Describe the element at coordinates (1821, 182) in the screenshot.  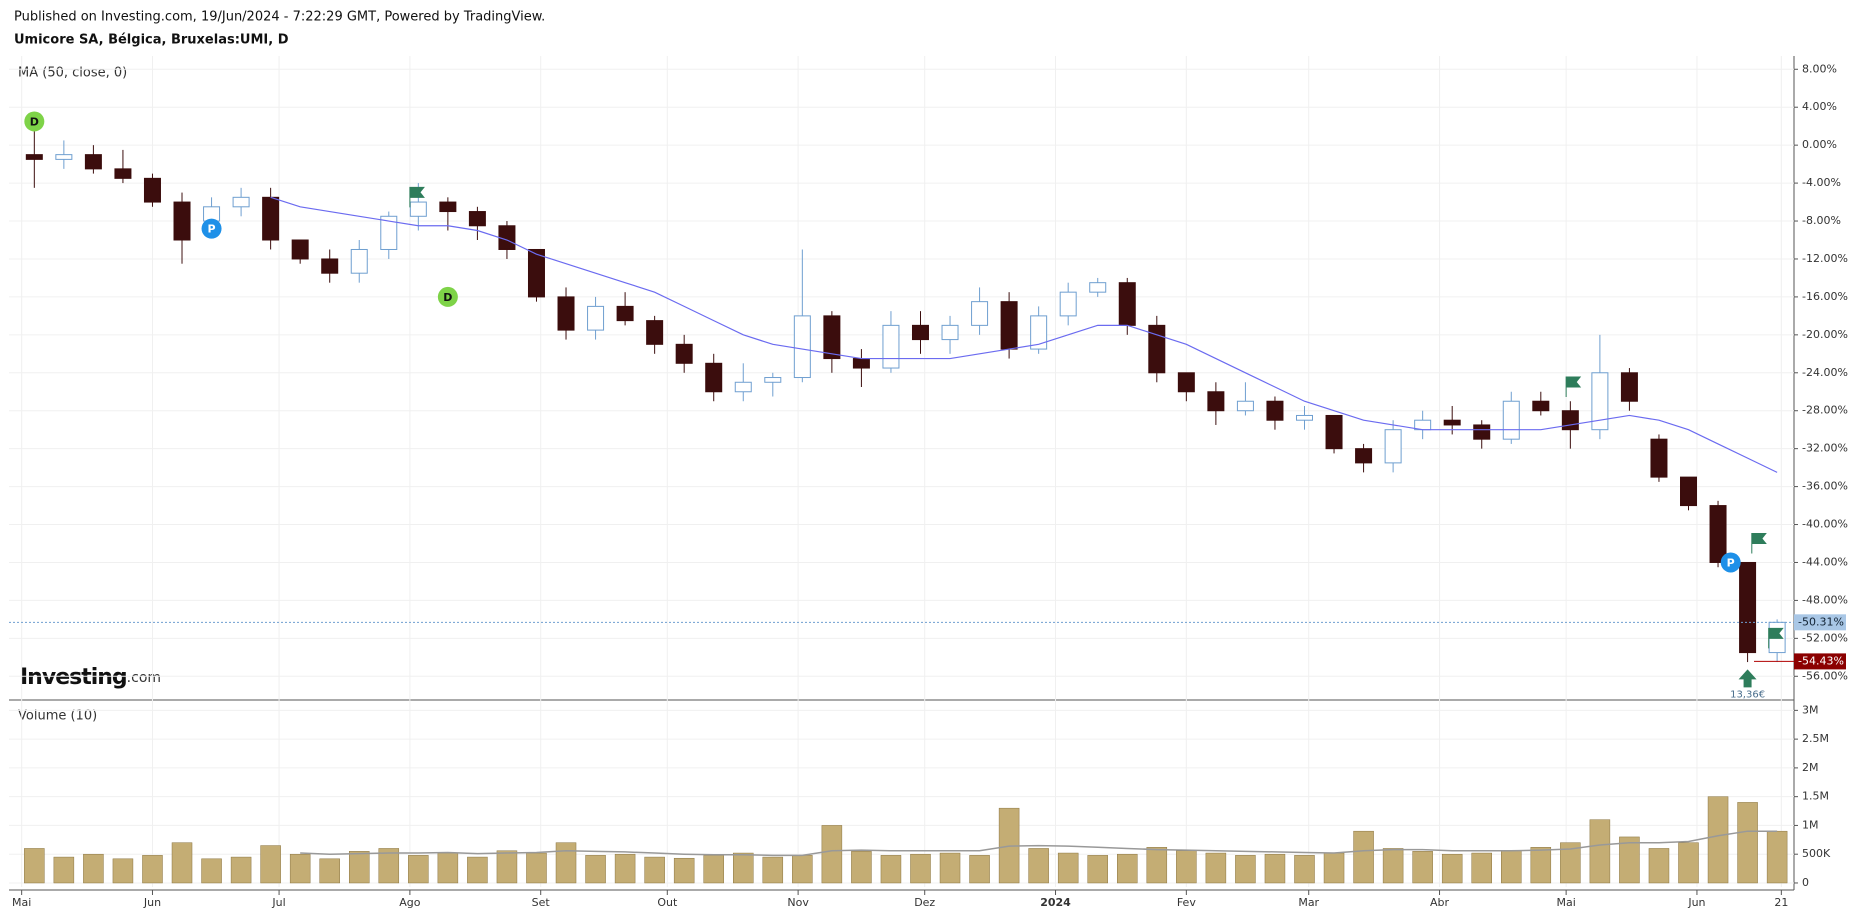
I see `y-tick-label: -4.00%` at that location.